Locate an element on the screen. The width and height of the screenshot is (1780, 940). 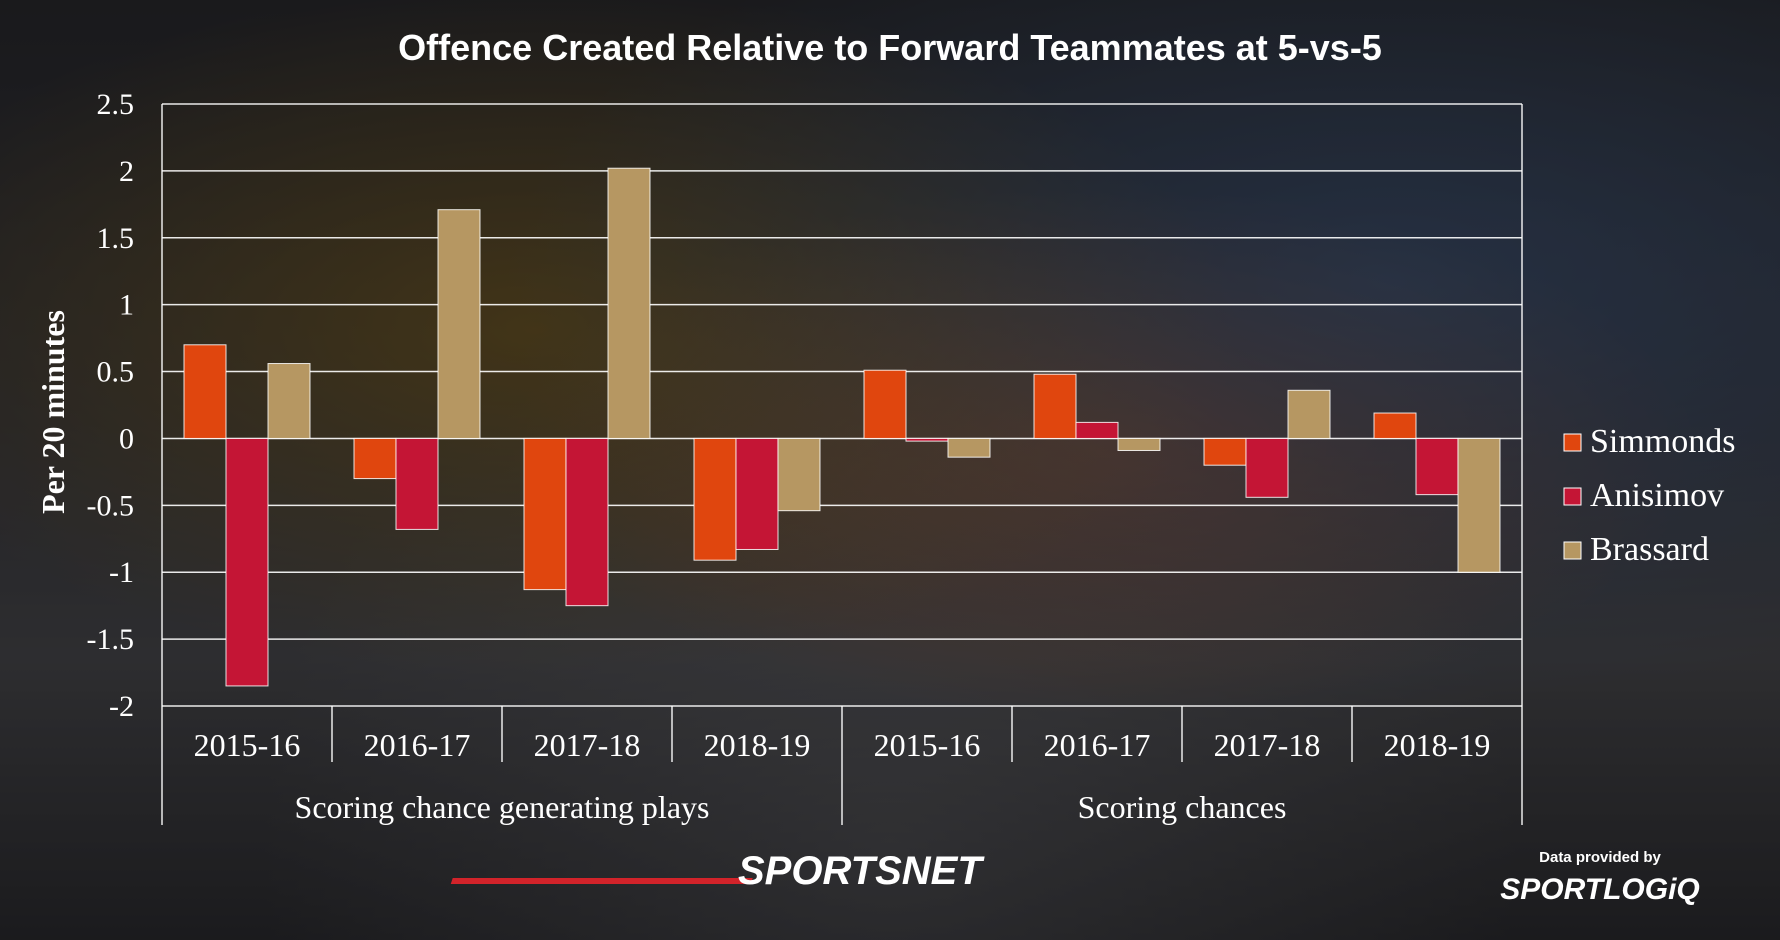
sportsnet-logo-text: SPORTSNET is located at coordinates (861, 871).